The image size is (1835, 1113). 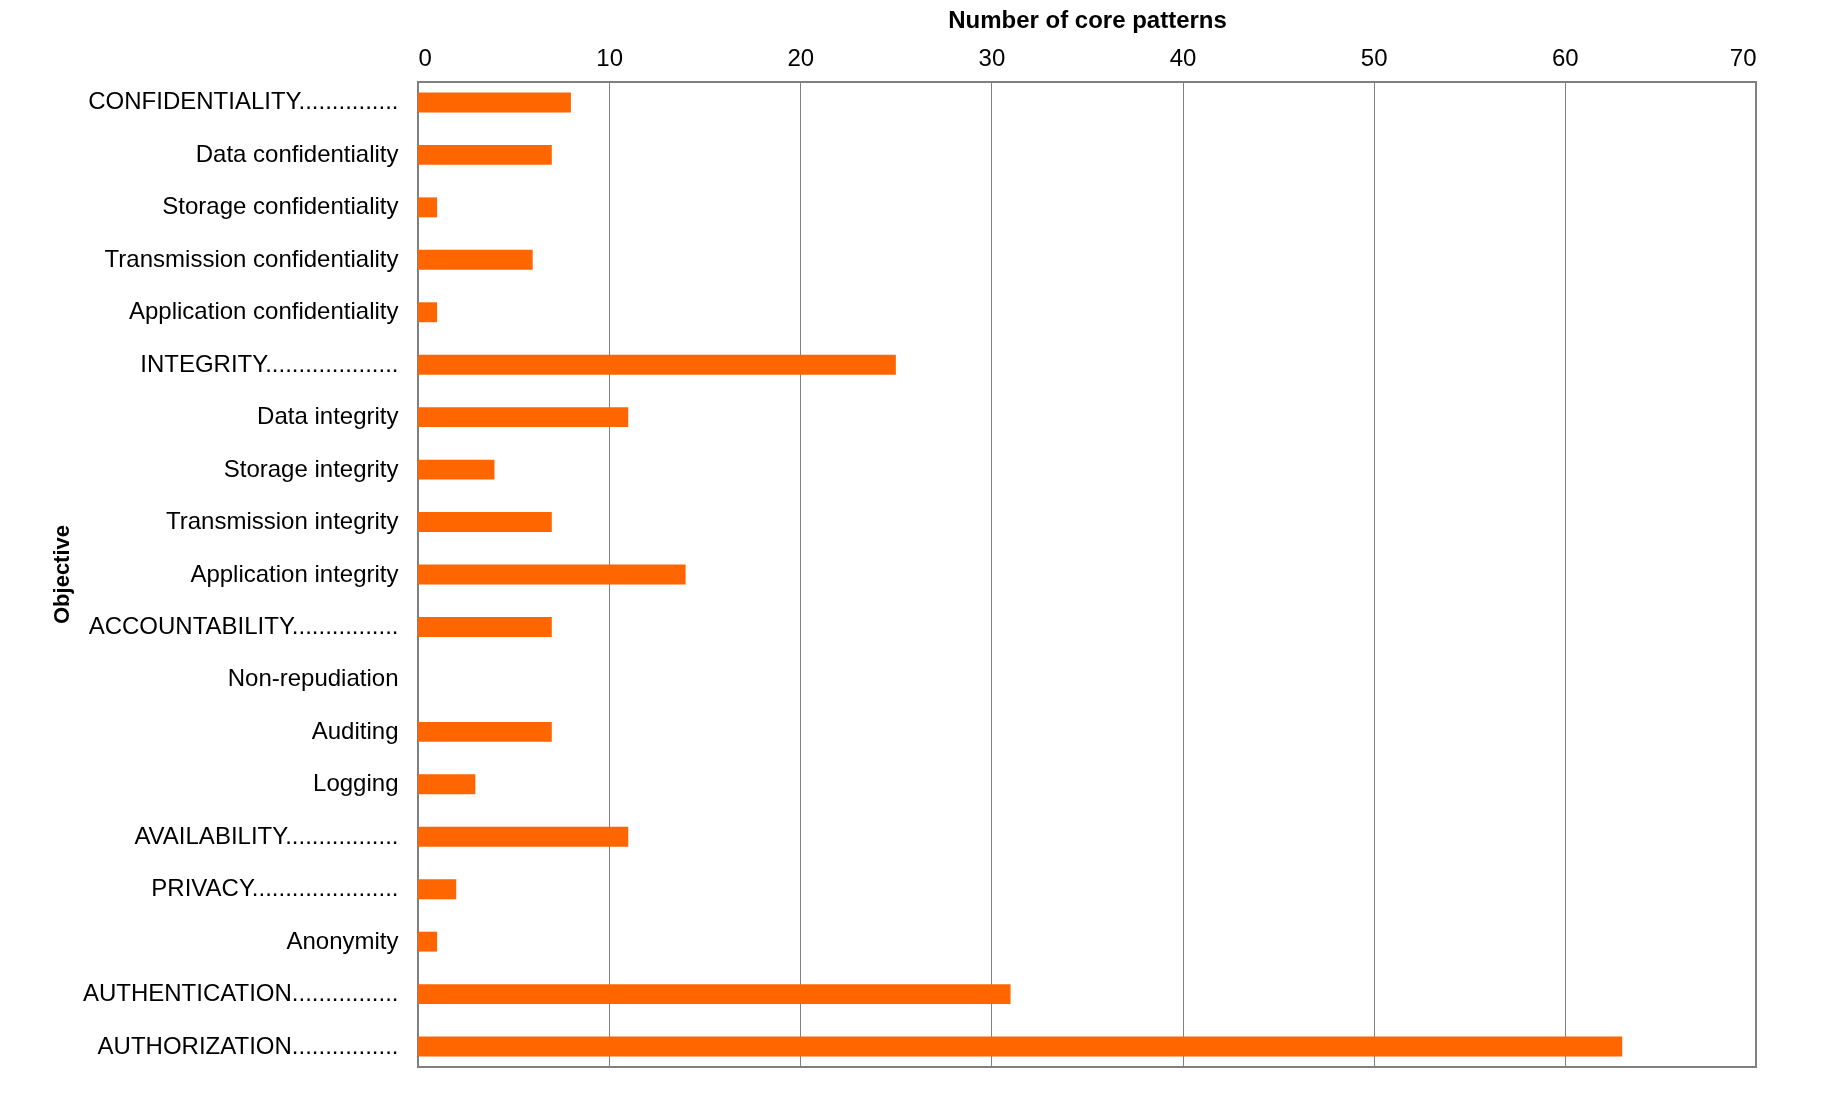 What do you see at coordinates (1743, 57) in the screenshot?
I see `x-tick-label: 70` at bounding box center [1743, 57].